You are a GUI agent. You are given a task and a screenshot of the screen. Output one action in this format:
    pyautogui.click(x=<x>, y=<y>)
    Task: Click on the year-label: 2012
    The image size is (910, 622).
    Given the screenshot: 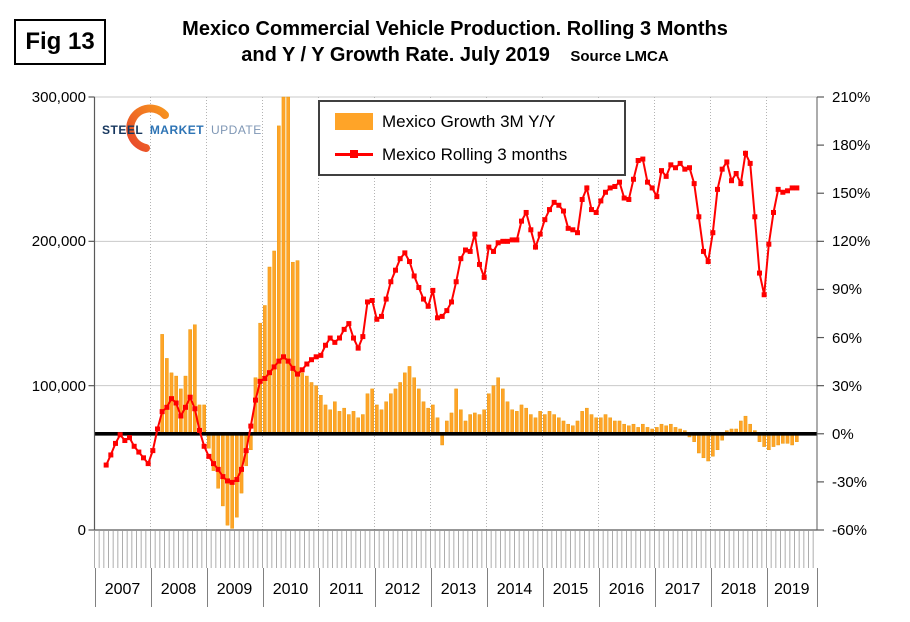 What is the action you would take?
    pyautogui.click(x=402, y=589)
    